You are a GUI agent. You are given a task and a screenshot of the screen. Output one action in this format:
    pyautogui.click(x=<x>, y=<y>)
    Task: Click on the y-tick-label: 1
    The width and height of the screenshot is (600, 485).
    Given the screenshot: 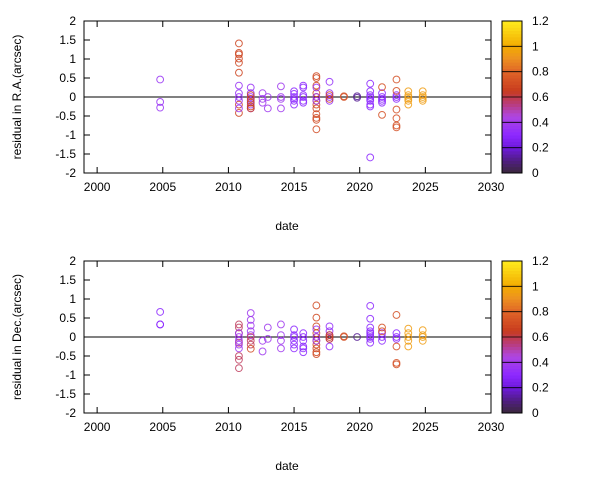 What is the action you would take?
    pyautogui.click(x=72, y=59)
    